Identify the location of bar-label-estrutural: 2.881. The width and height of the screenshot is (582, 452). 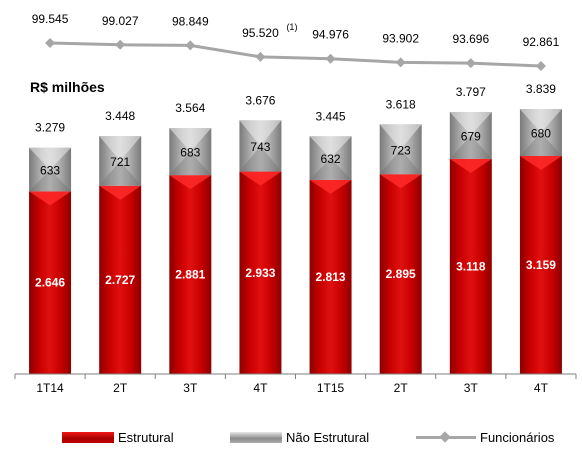
(190, 275).